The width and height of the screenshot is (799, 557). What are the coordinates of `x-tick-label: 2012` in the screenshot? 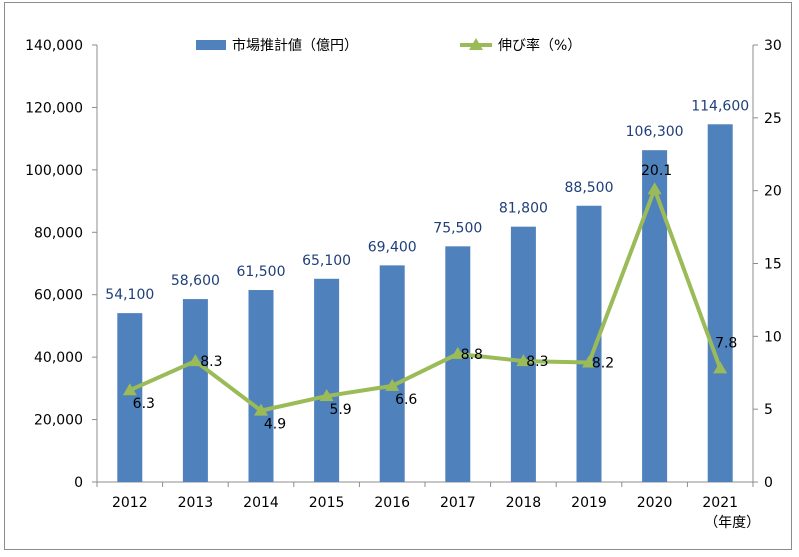 It's located at (130, 503).